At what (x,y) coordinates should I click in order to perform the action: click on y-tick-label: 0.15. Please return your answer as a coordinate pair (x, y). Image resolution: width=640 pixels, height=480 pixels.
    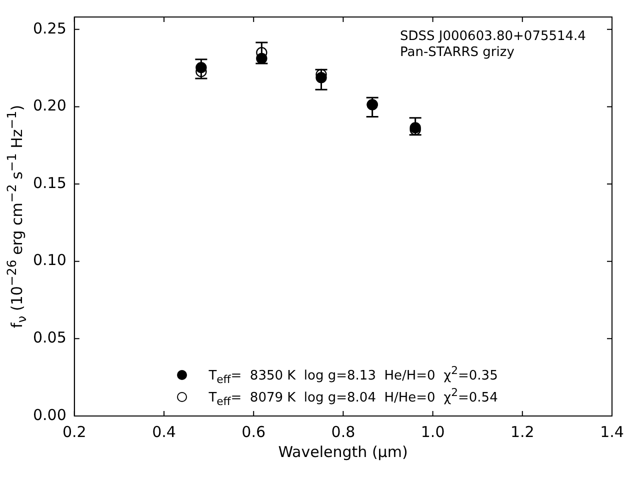
    Looking at the image, I should click on (49, 183).